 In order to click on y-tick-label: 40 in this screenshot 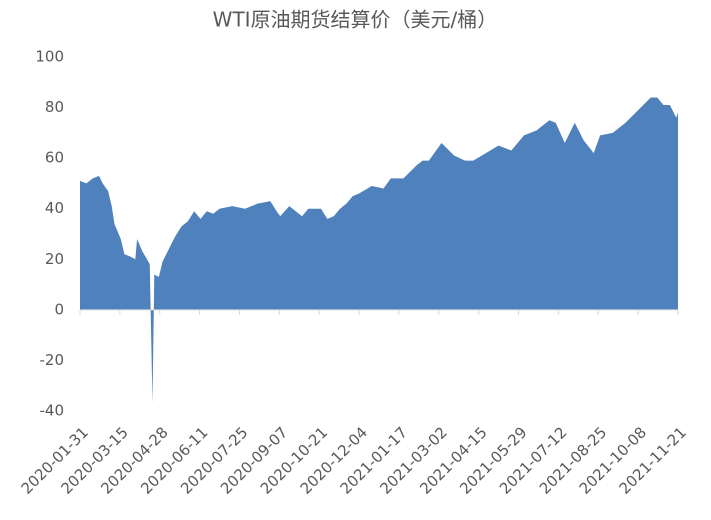, I will do `click(54, 208)`.